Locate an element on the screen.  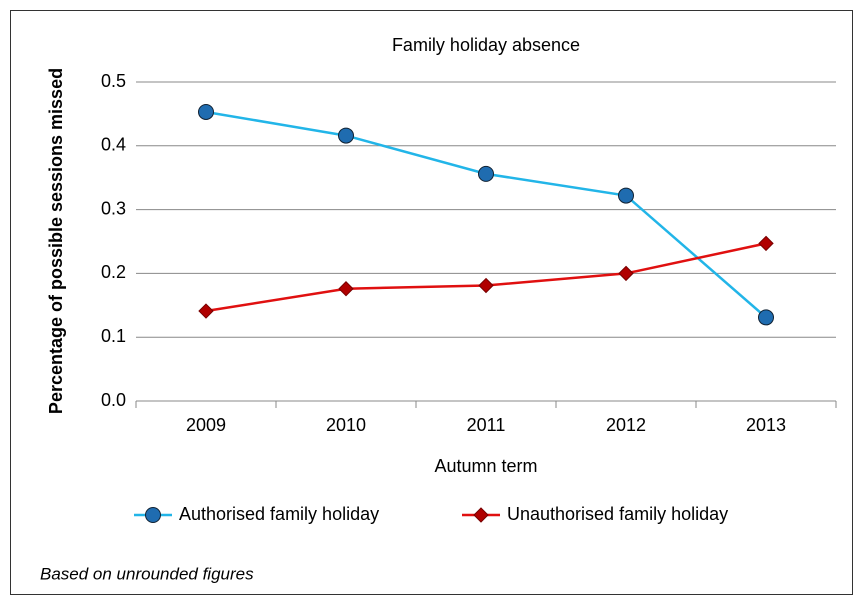
y-axis-title: Percentage of possible sessions missed is located at coordinates (56, 241).